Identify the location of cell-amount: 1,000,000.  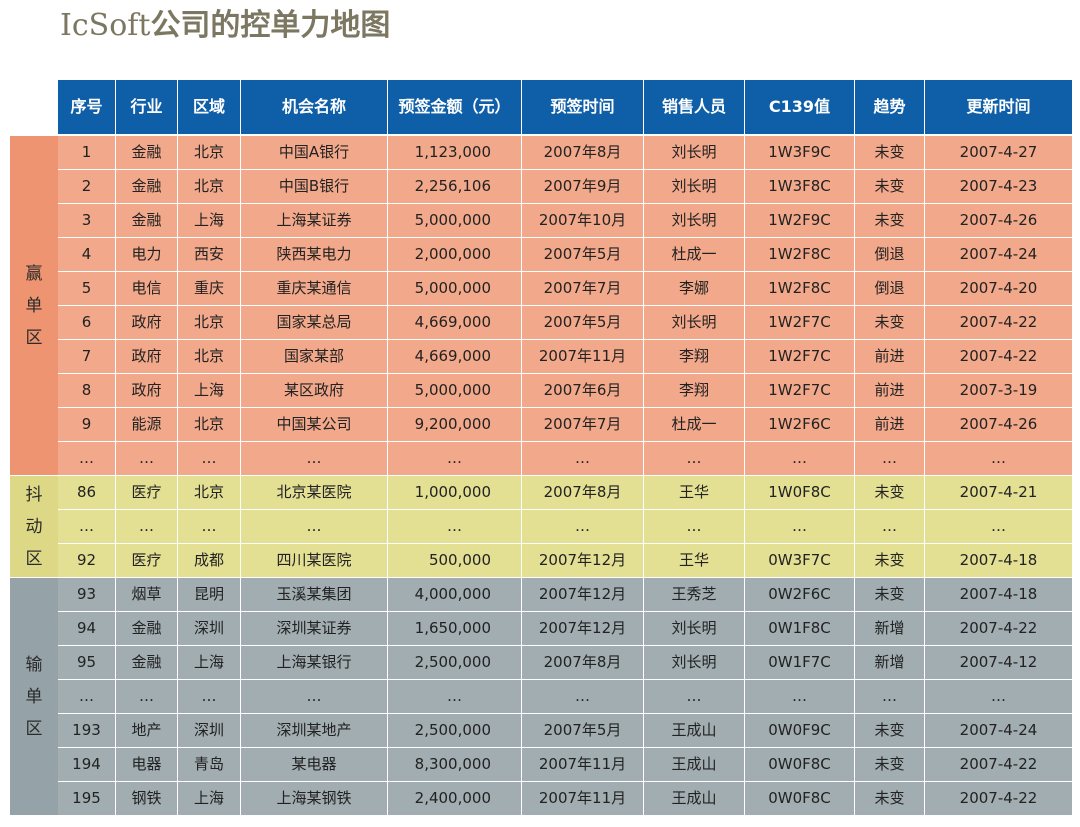
(455, 492).